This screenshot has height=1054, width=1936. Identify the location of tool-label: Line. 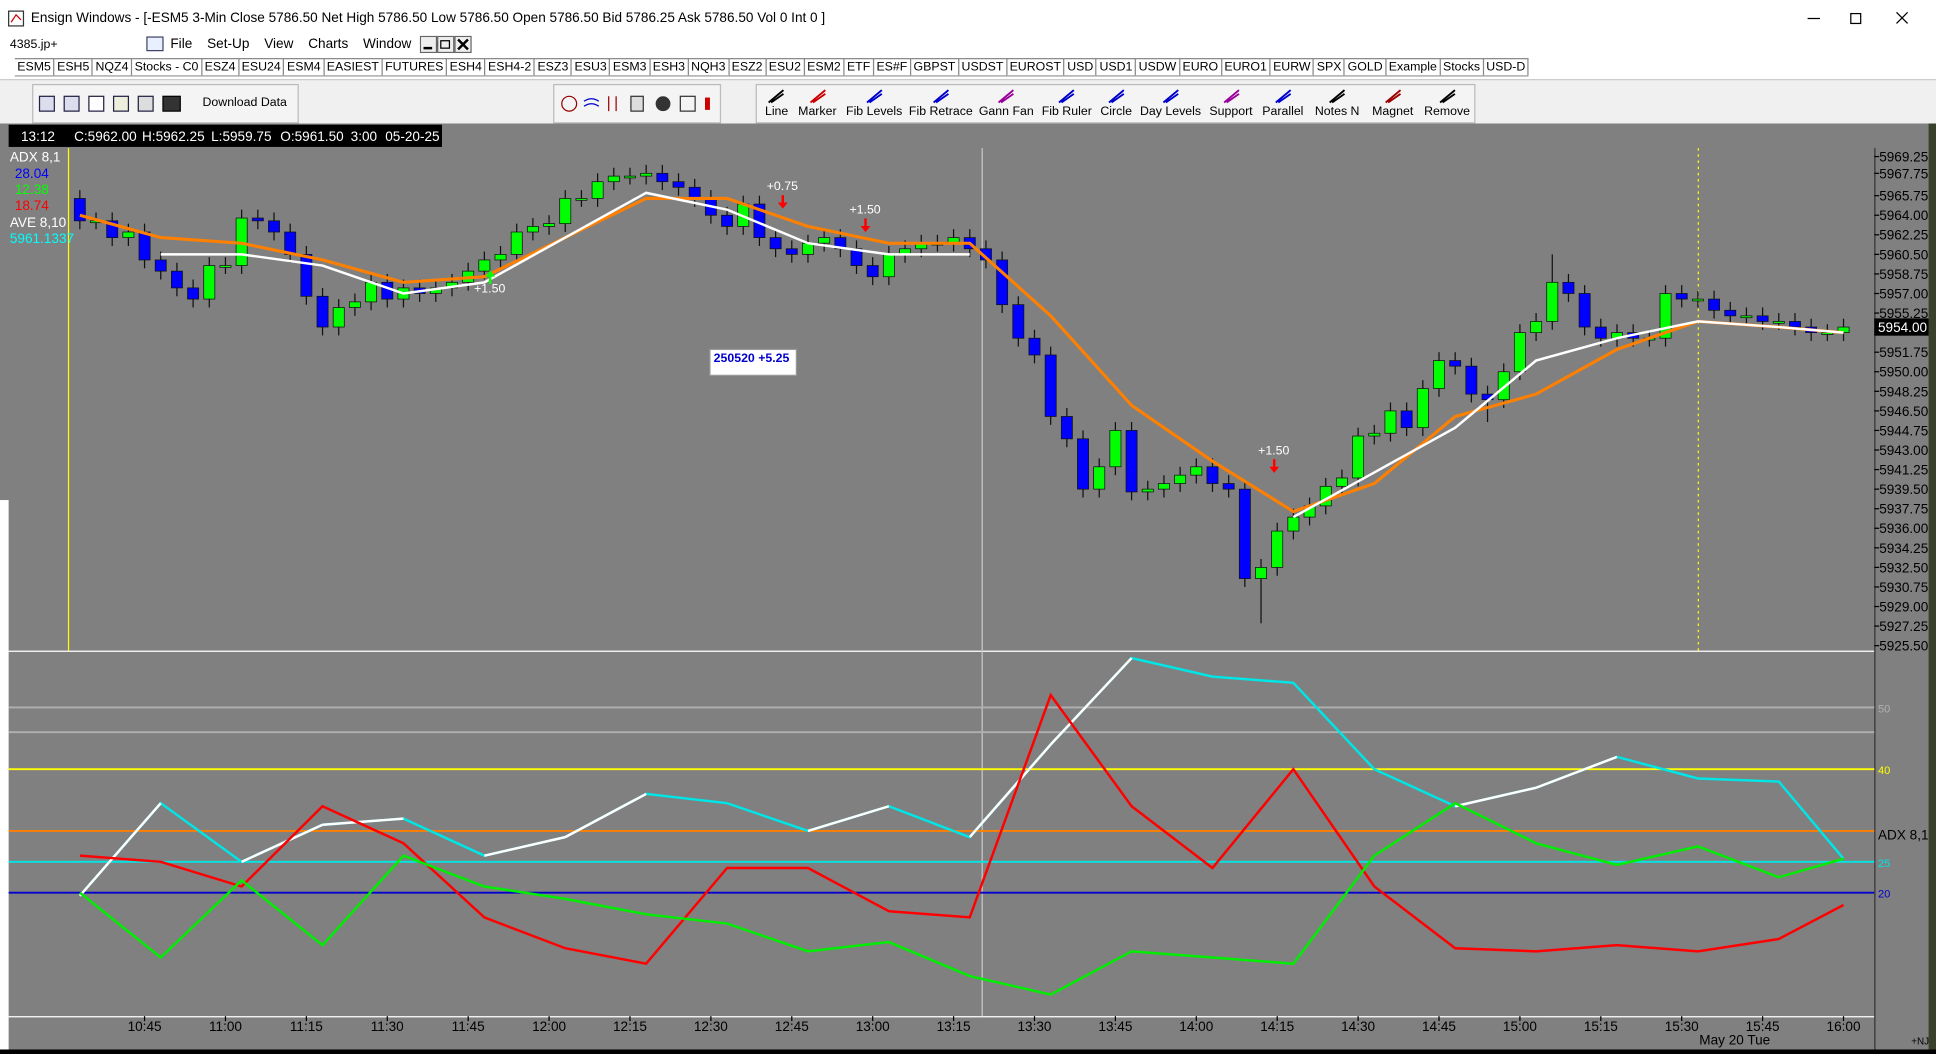
(776, 111).